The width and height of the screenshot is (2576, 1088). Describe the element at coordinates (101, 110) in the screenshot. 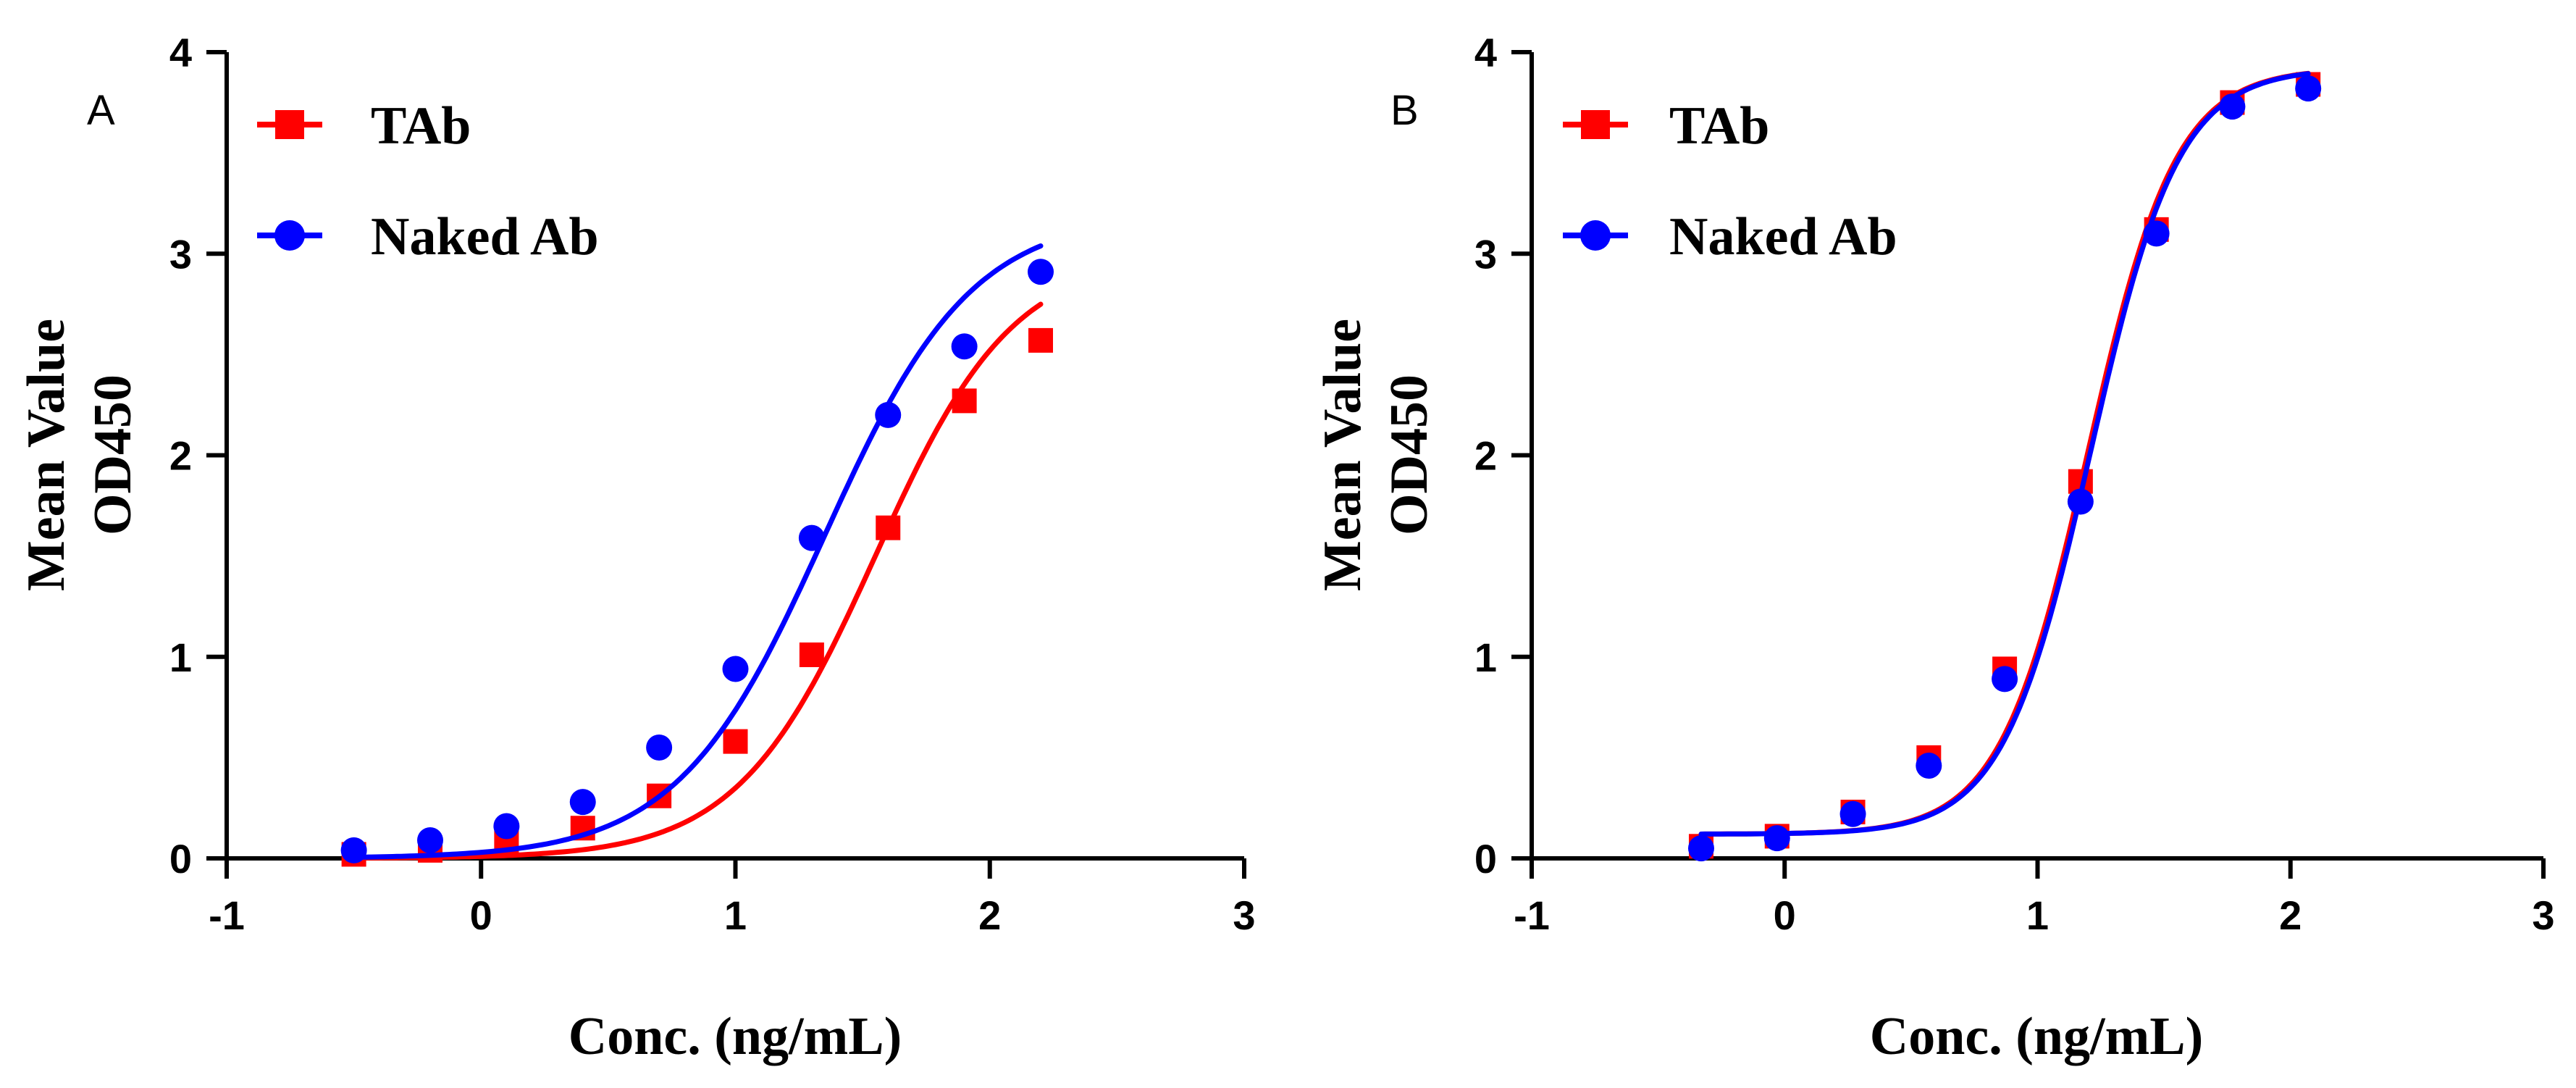

I see `panel-label: A` at that location.